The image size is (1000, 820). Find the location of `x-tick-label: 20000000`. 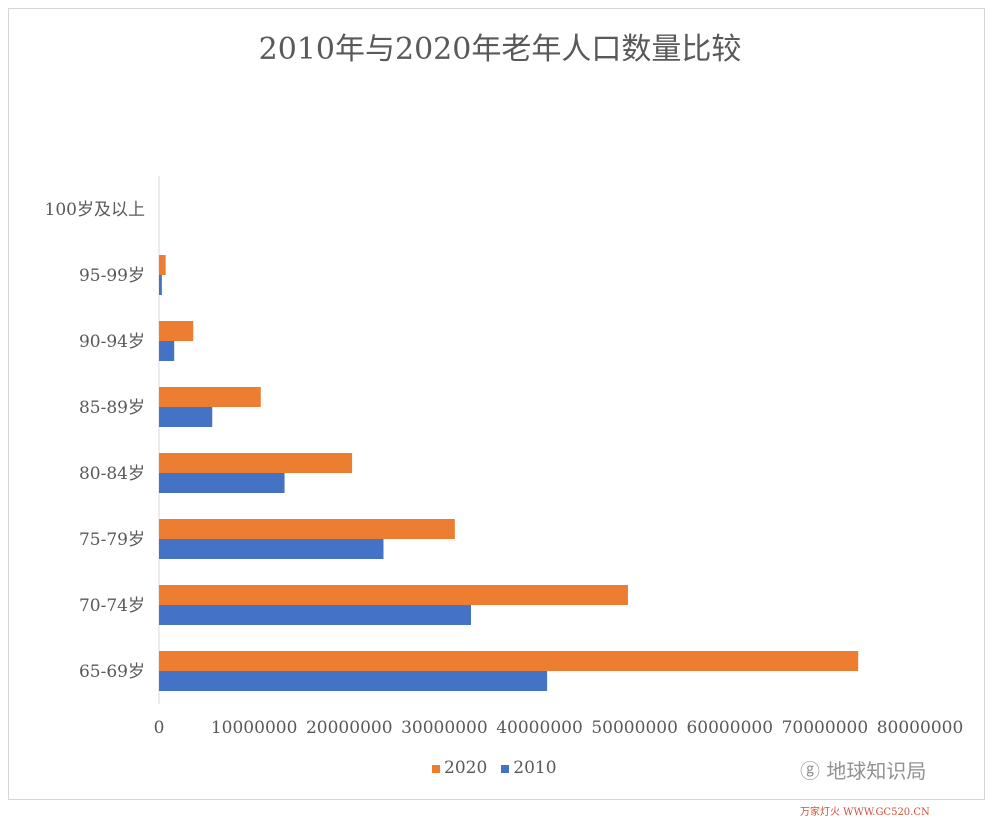

x-tick-label: 20000000 is located at coordinates (349, 728).